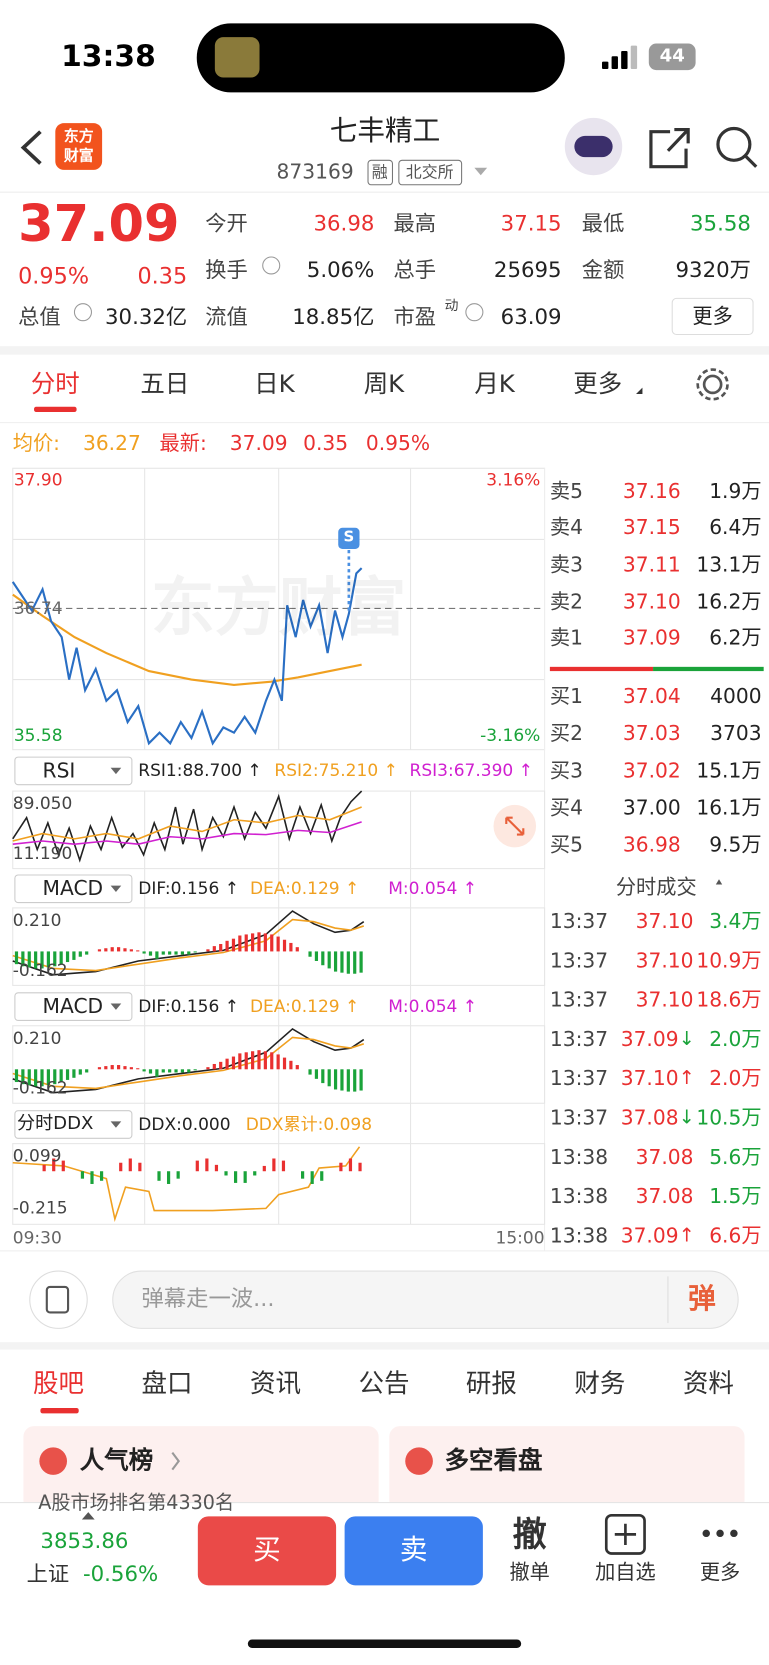 This screenshot has width=769, height=1665. What do you see at coordinates (42, 803) in the screenshot?
I see `axis-label: 89.050` at bounding box center [42, 803].